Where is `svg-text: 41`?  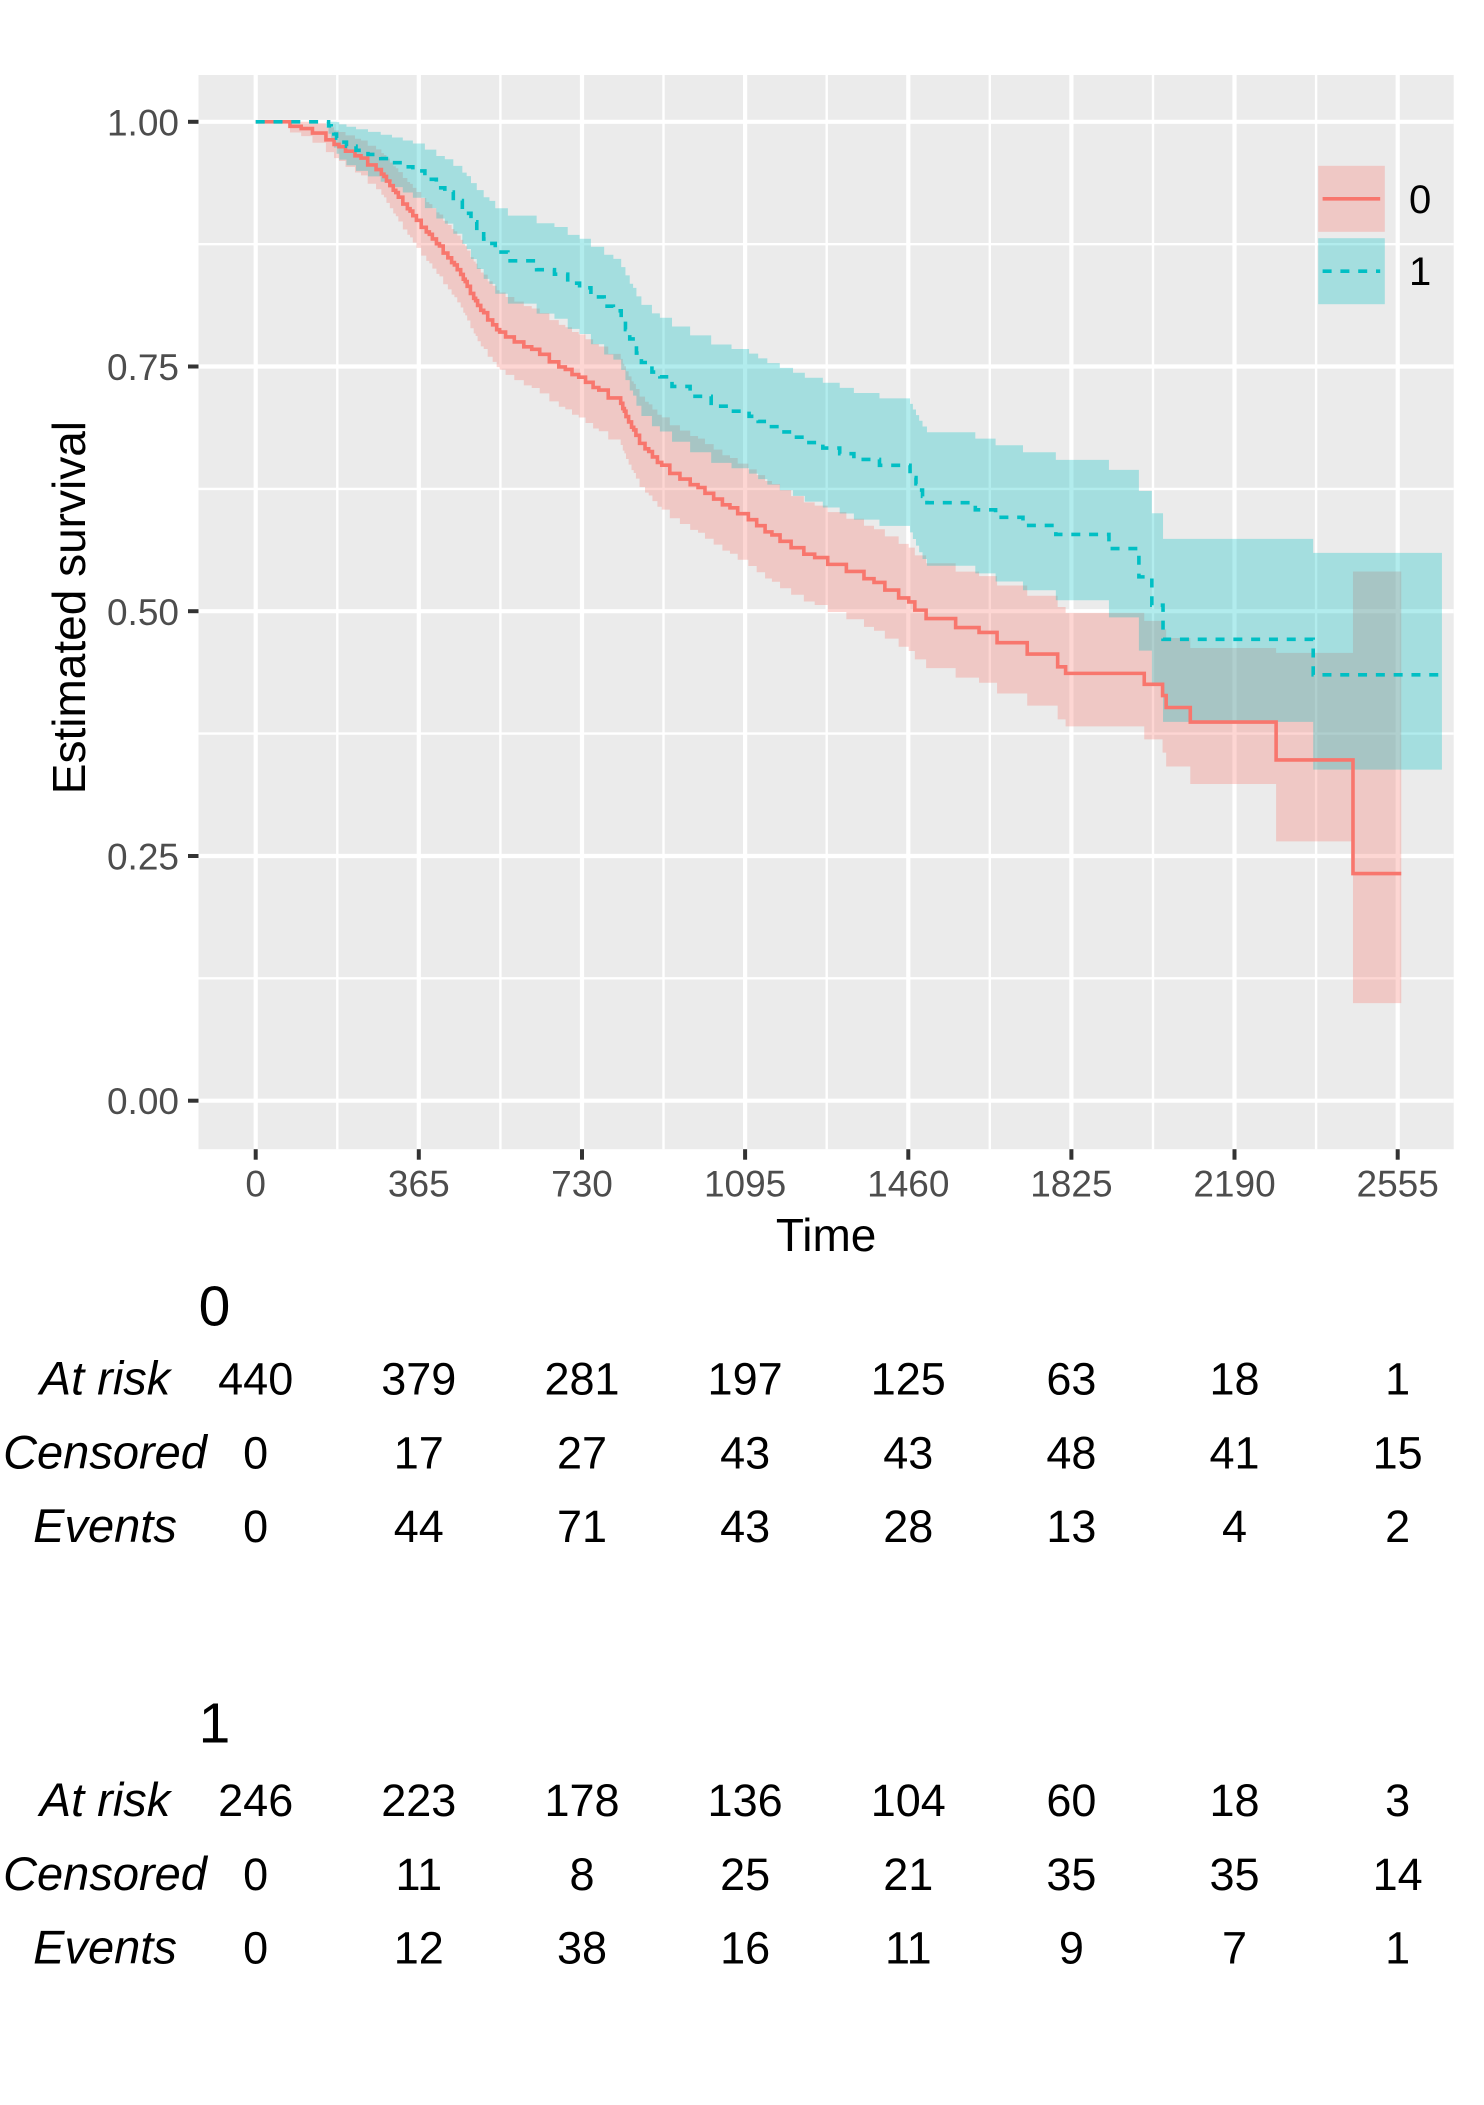
svg-text: 41 is located at coordinates (1234, 1452).